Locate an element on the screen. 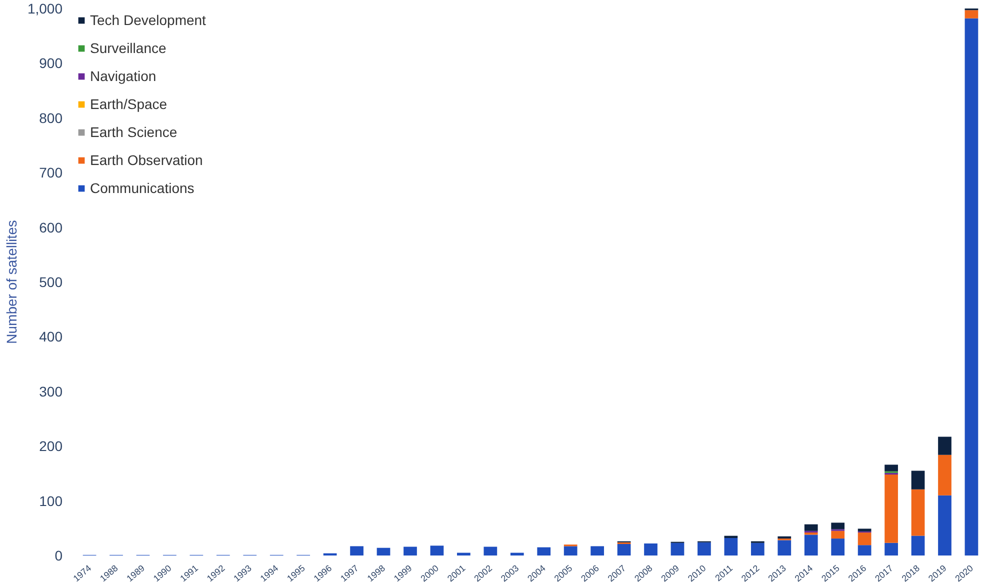 The height and width of the screenshot is (587, 991). legend-label: Surveillance is located at coordinates (128, 48).